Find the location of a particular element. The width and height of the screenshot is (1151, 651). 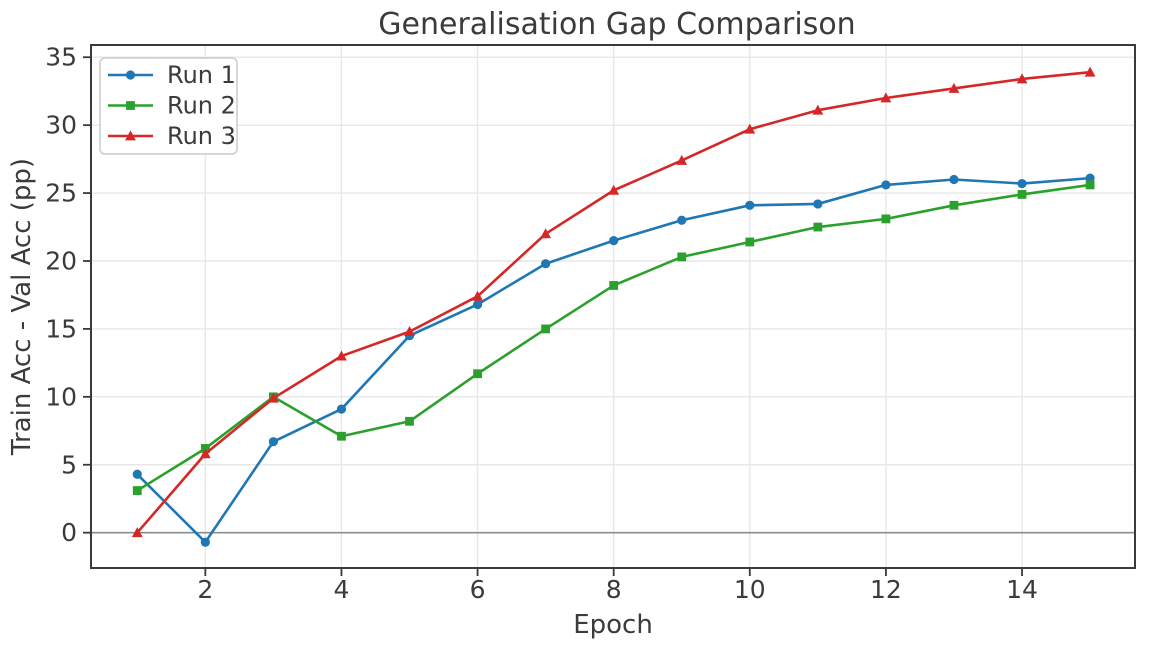

y-tick-label: 5 is located at coordinates (69, 464).